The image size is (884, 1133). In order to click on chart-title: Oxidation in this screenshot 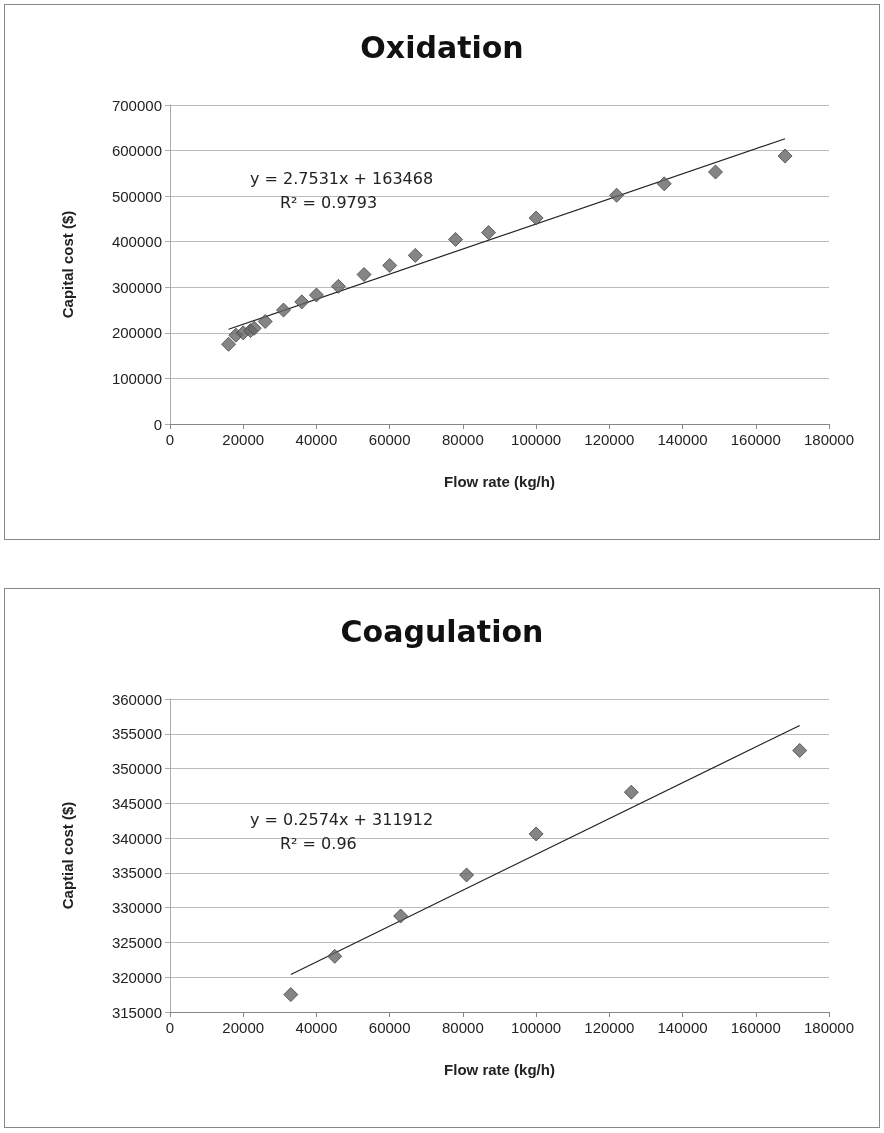, I will do `click(442, 47)`.